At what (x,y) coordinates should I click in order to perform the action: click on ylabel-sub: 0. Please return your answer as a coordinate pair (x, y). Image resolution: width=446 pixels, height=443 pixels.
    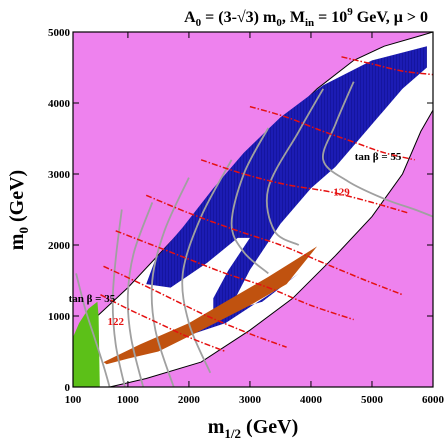
    Looking at the image, I should click on (23, 230).